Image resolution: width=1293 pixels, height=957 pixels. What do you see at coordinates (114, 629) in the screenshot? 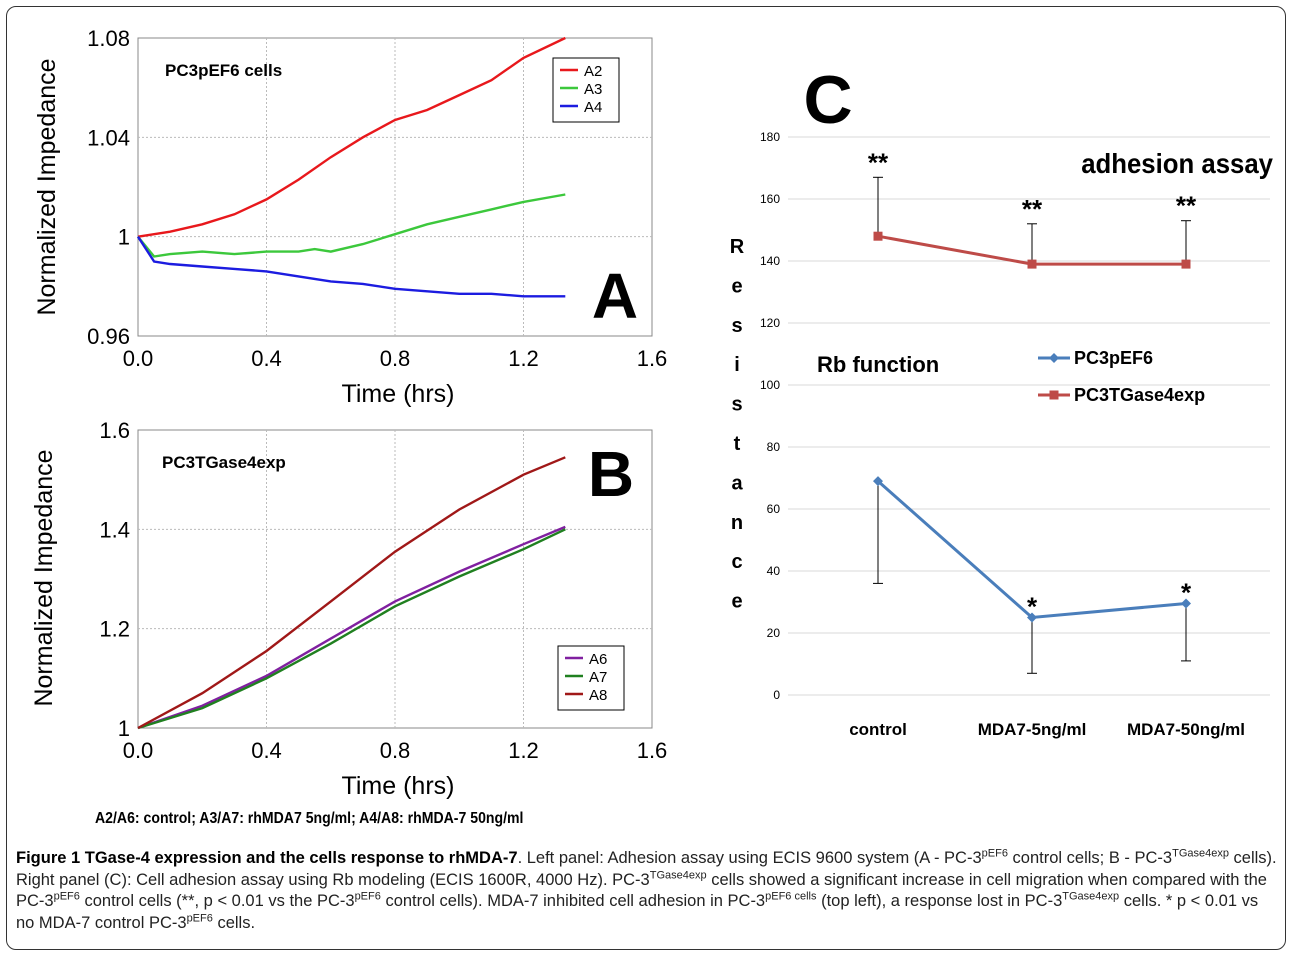
I see `y-tick-label: 1.2` at bounding box center [114, 629].